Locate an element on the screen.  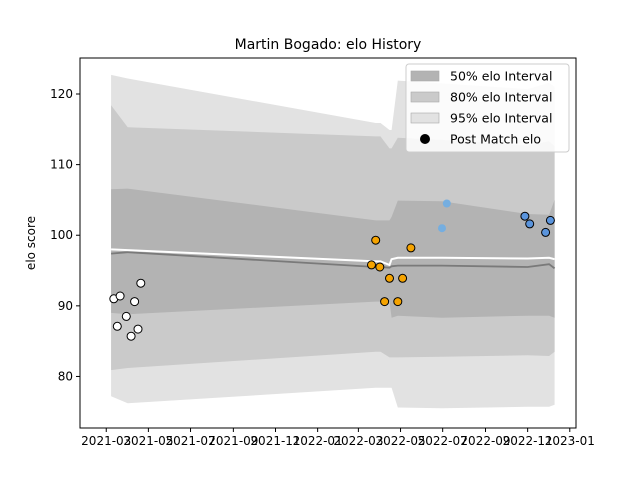
y-tick-label: 120 is located at coordinates (61, 94).